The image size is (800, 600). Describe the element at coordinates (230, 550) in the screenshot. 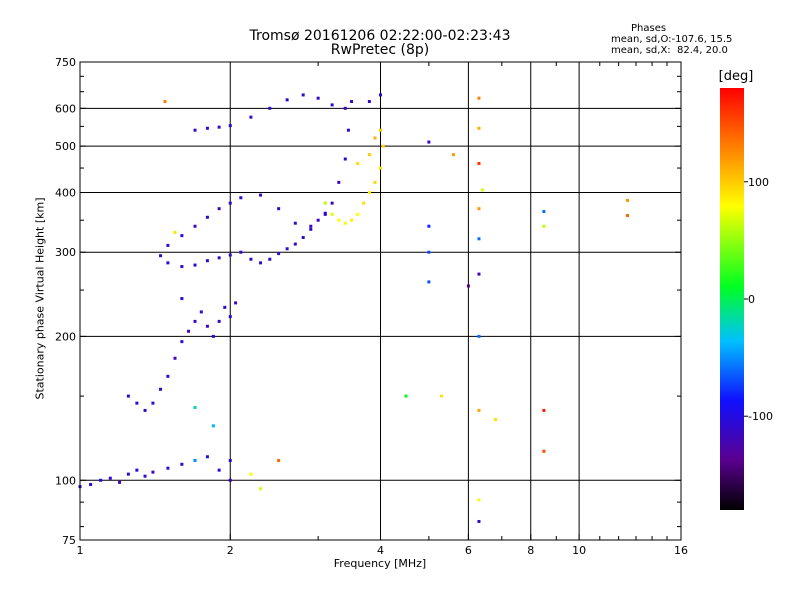

I see `x-tick-label: 2` at that location.